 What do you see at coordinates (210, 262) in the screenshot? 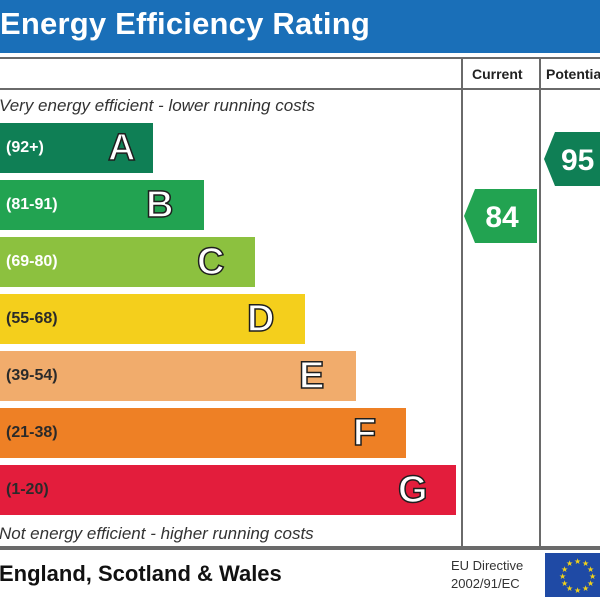
I see `band-c-letter: C` at bounding box center [210, 262].